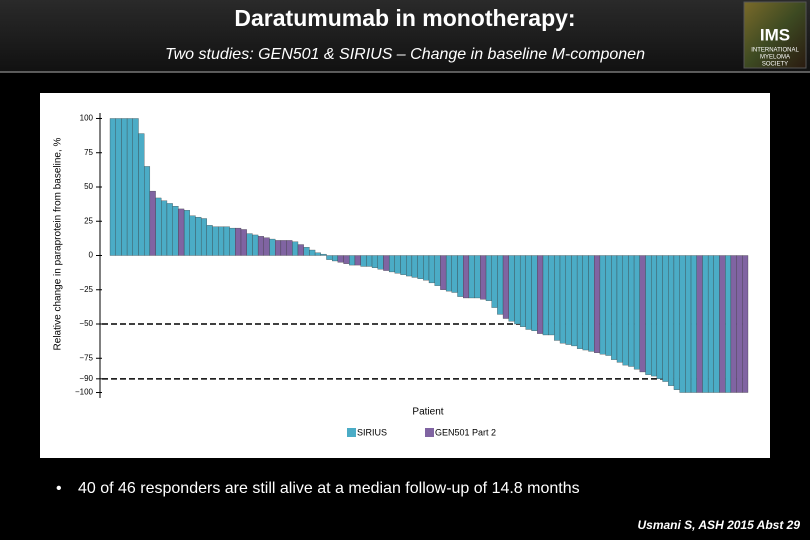 The width and height of the screenshot is (810, 540). I want to click on logo-name: IMS, so click(775, 34).